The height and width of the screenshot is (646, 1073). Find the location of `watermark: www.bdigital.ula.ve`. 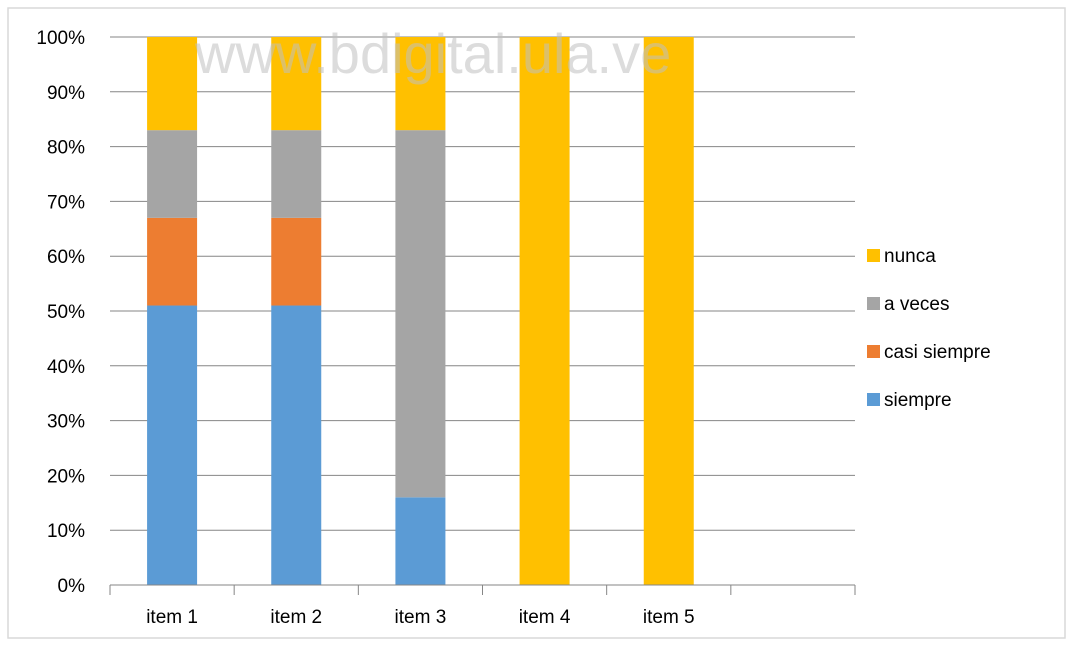

watermark: www.bdigital.ula.ve is located at coordinates (432, 53).